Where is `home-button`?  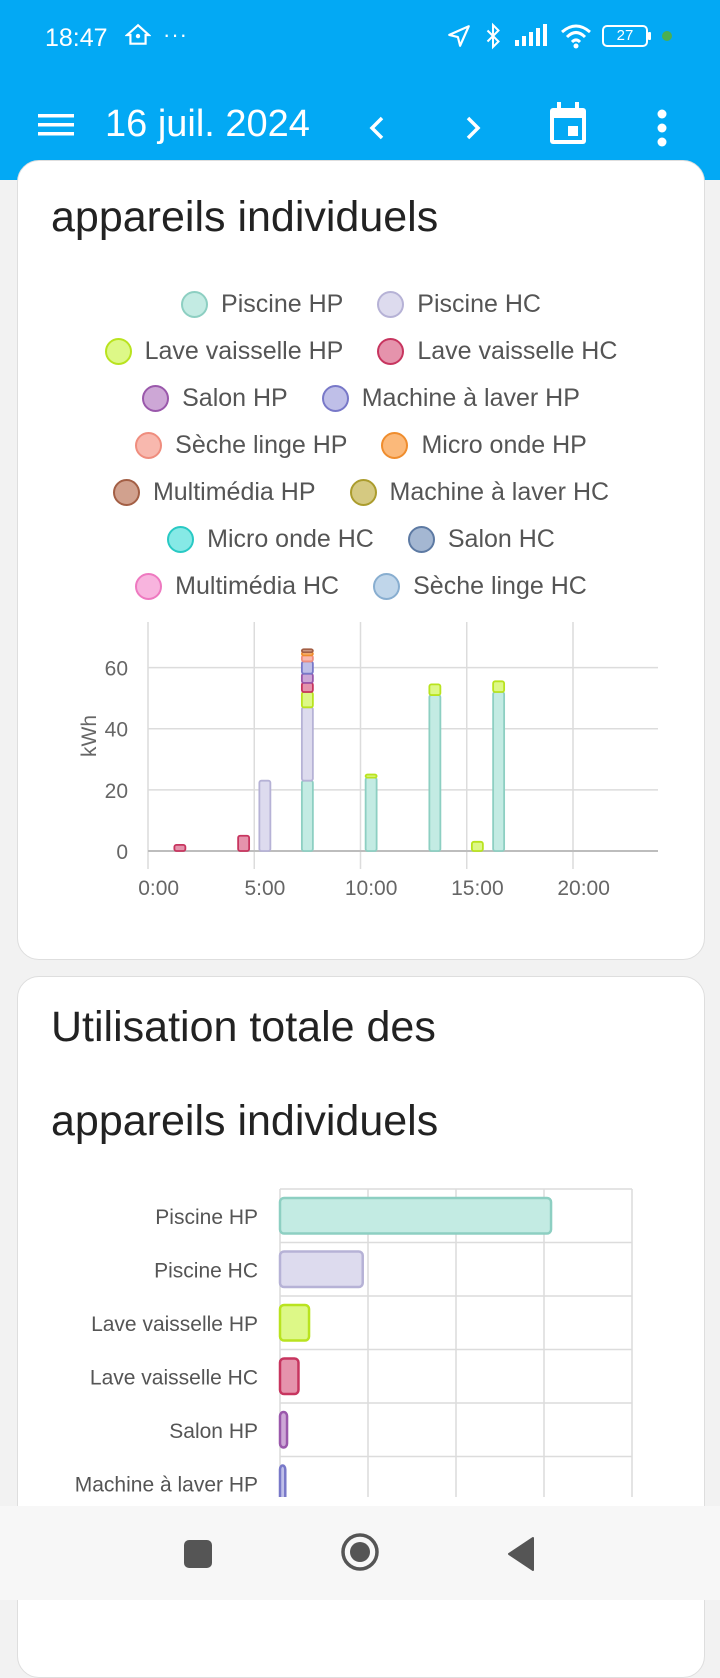
home-button is located at coordinates (360, 1552).